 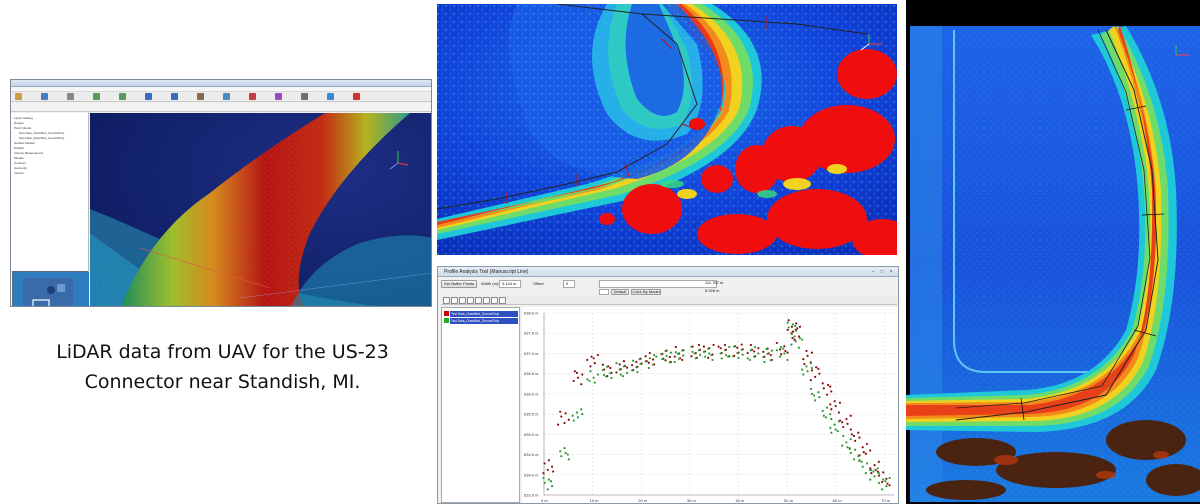 I want to click on color-by-model-button: Color By Model, so click(x=646, y=292).